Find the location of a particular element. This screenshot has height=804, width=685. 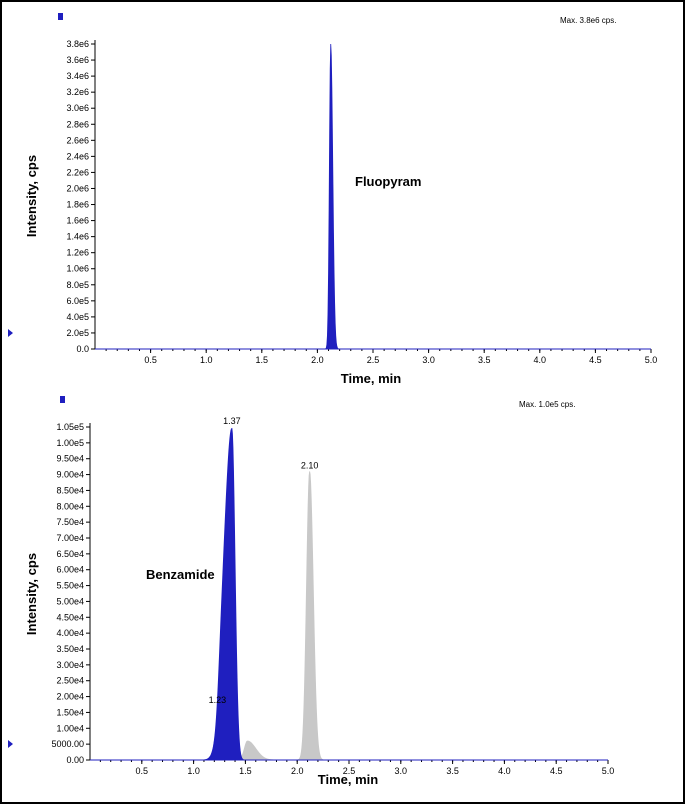

y-tick-label: 2.00e4 is located at coordinates (70, 697).